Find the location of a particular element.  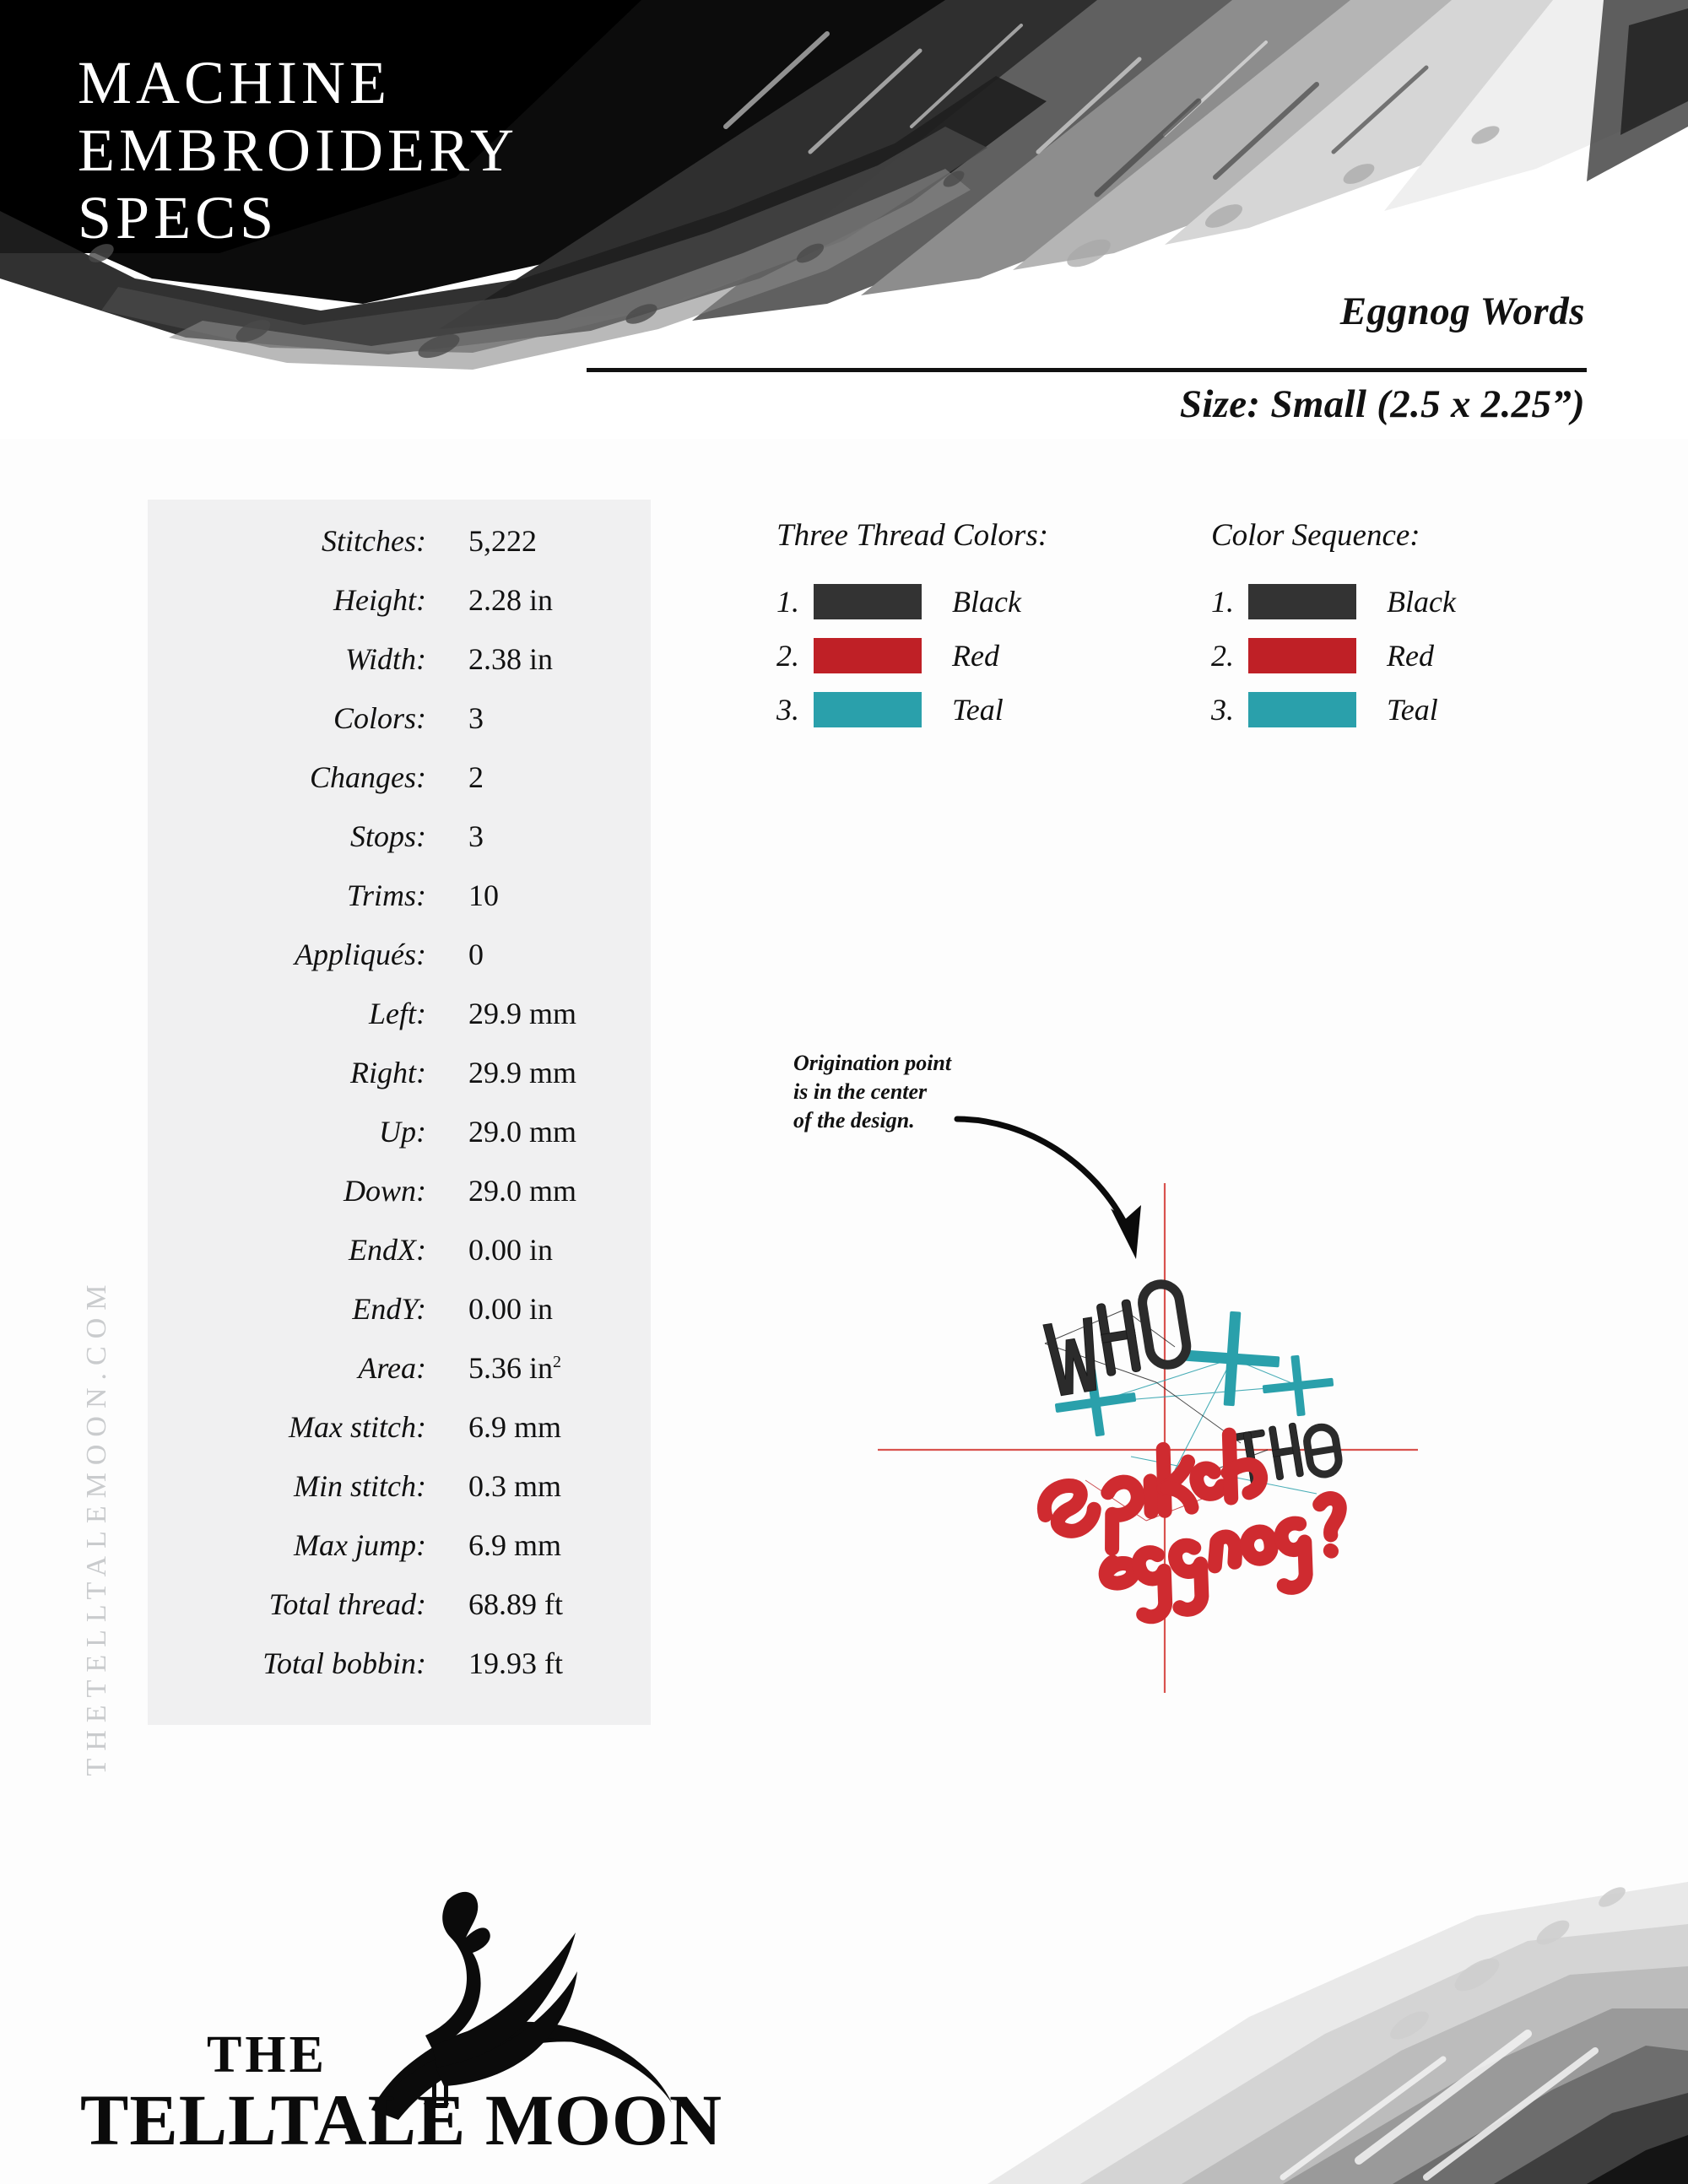

spec-label: EndY: is located at coordinates (389, 1309).